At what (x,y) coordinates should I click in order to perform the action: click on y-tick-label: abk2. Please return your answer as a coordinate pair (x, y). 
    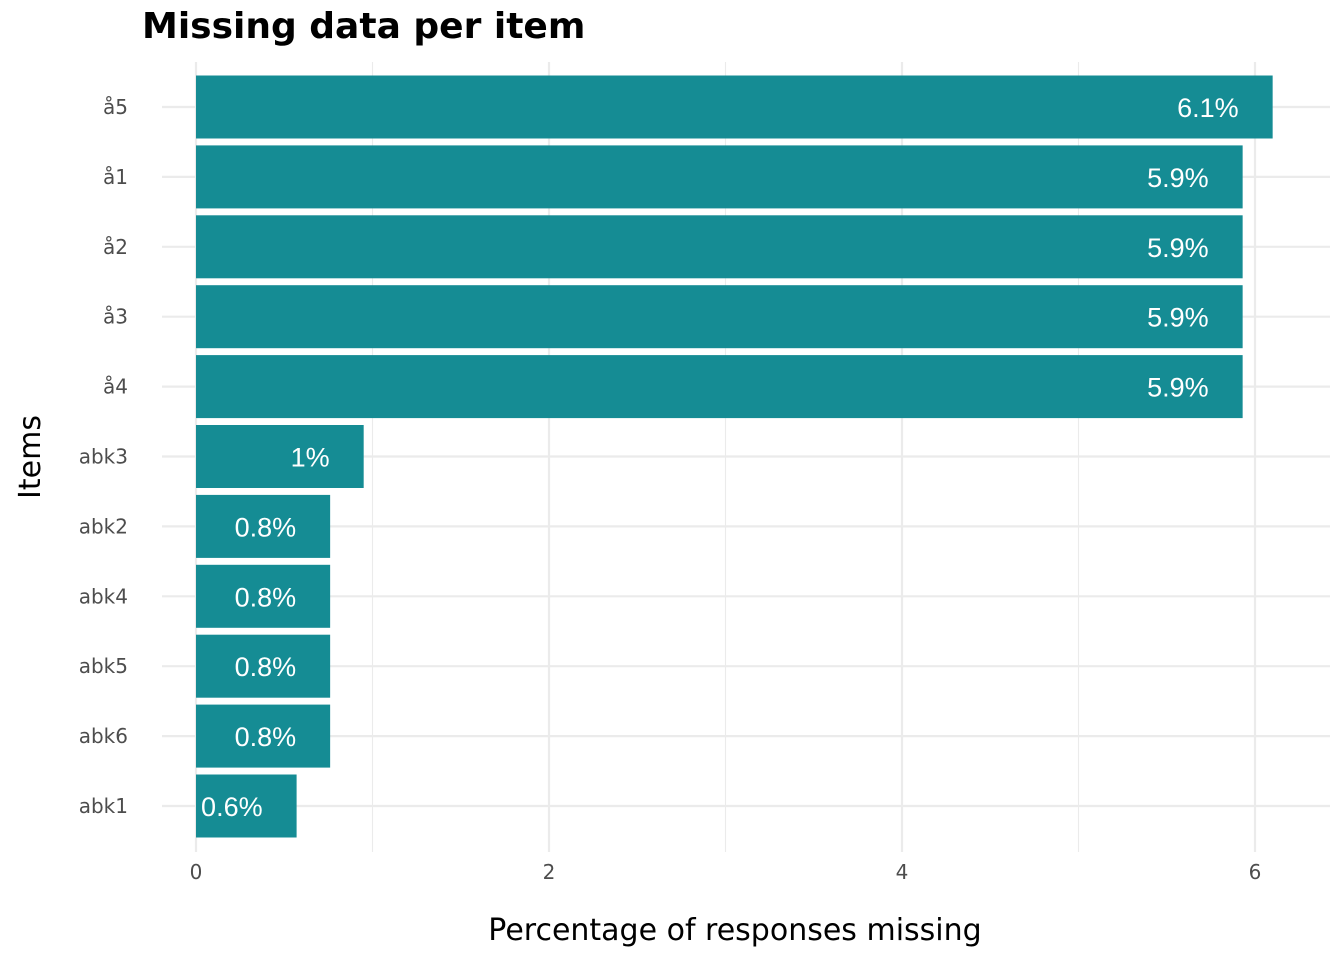
    Looking at the image, I should click on (103, 526).